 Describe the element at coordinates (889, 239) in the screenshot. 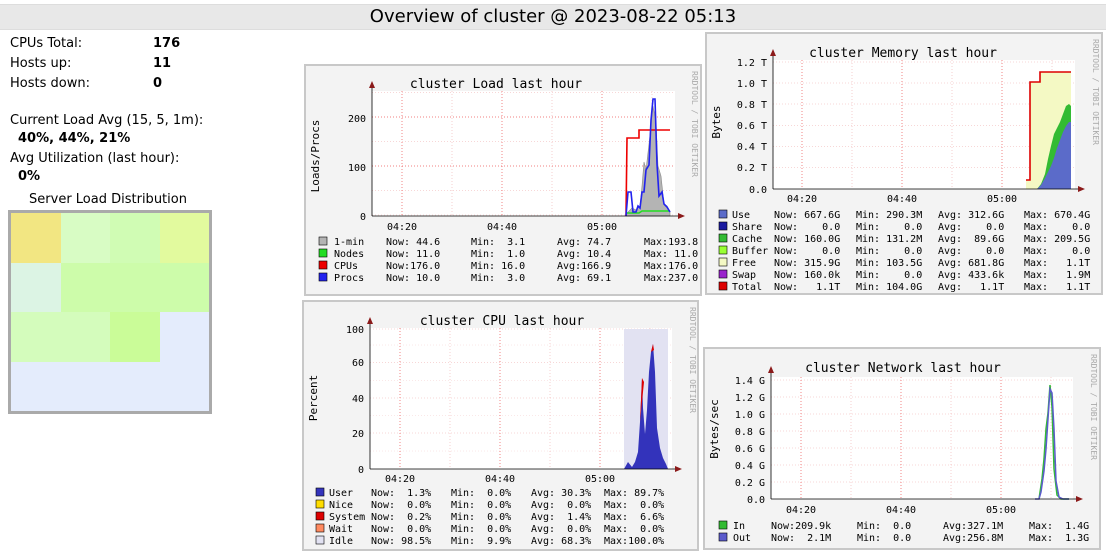

I see `legend-min: Min: 131.2M` at that location.